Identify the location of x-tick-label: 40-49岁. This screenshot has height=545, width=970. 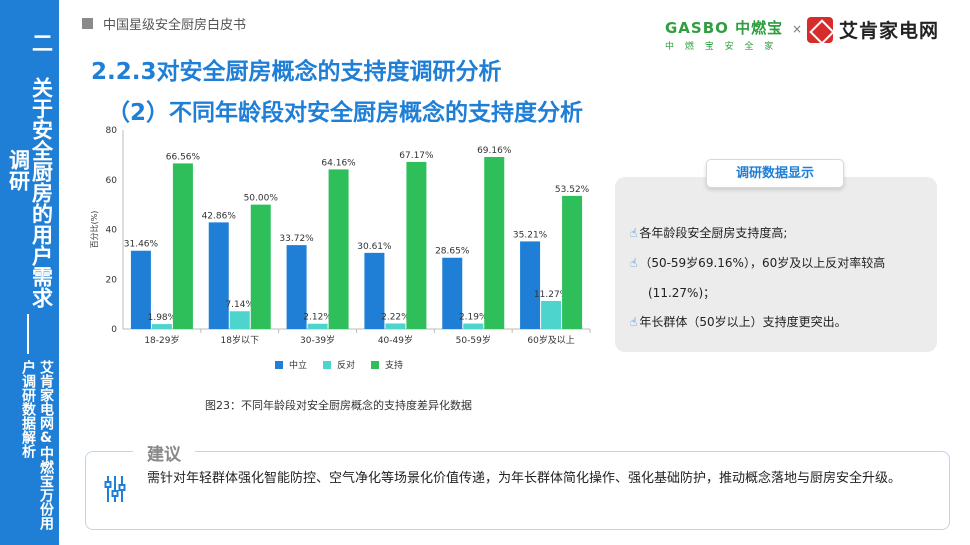
(395, 340).